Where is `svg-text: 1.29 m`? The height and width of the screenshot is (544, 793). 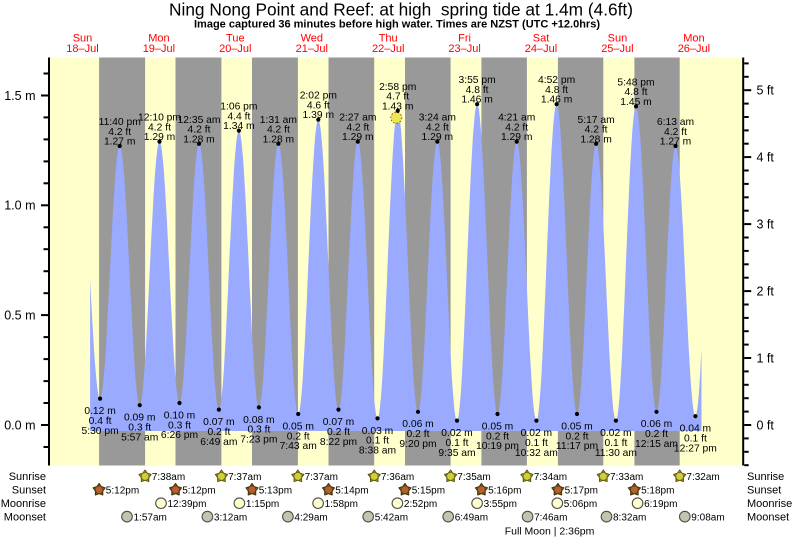 svg-text: 1.29 m is located at coordinates (159, 137).